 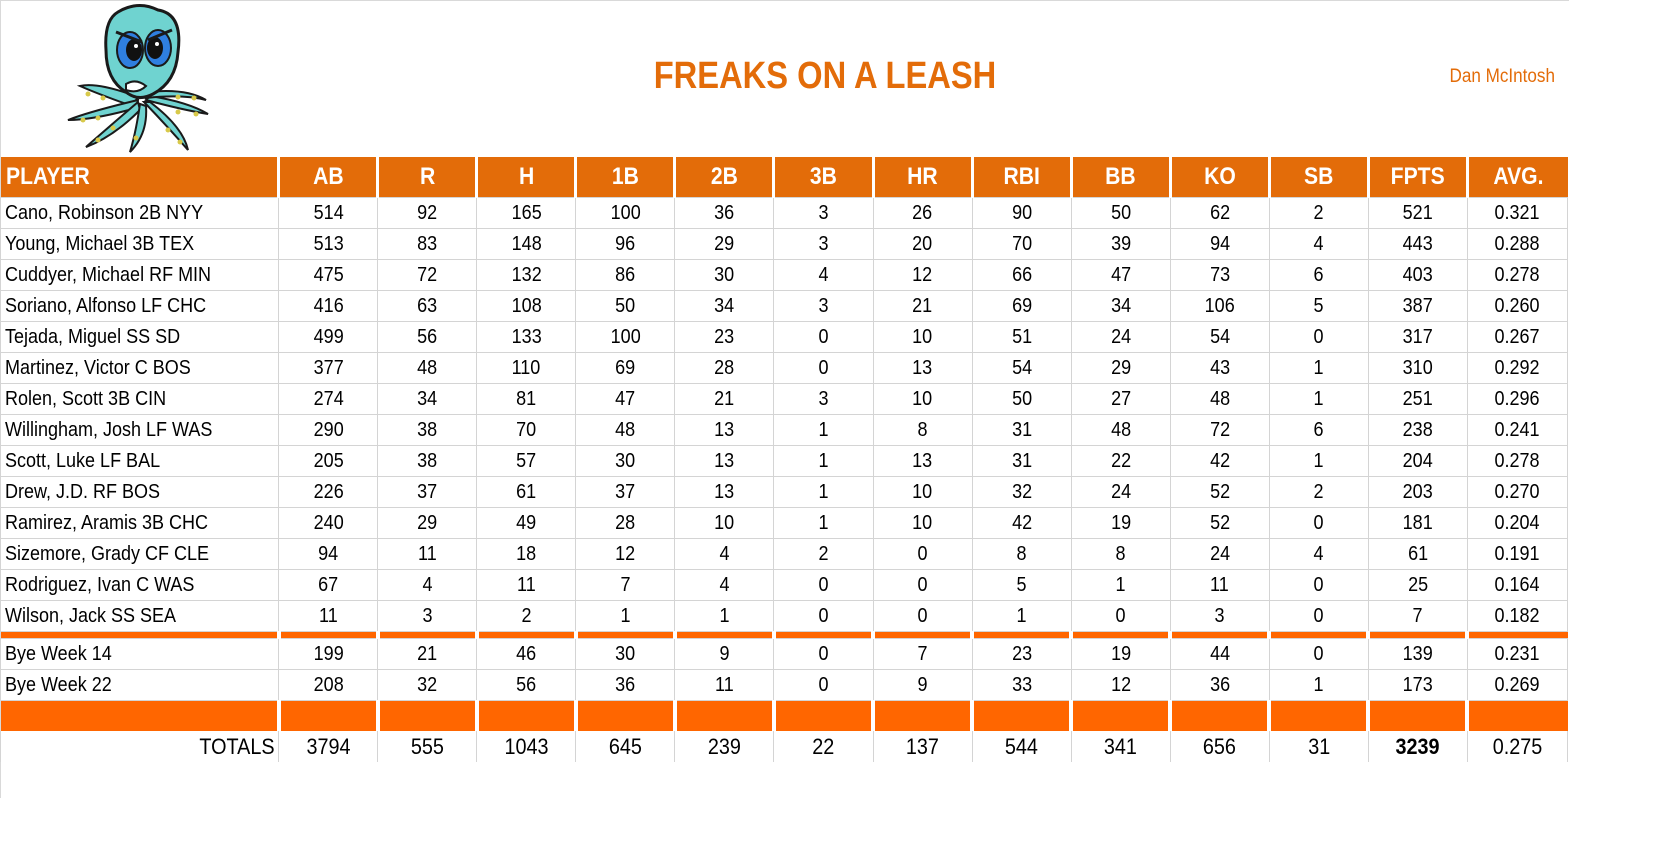 What do you see at coordinates (1517, 685) in the screenshot?
I see `cell-avg: 0.269` at bounding box center [1517, 685].